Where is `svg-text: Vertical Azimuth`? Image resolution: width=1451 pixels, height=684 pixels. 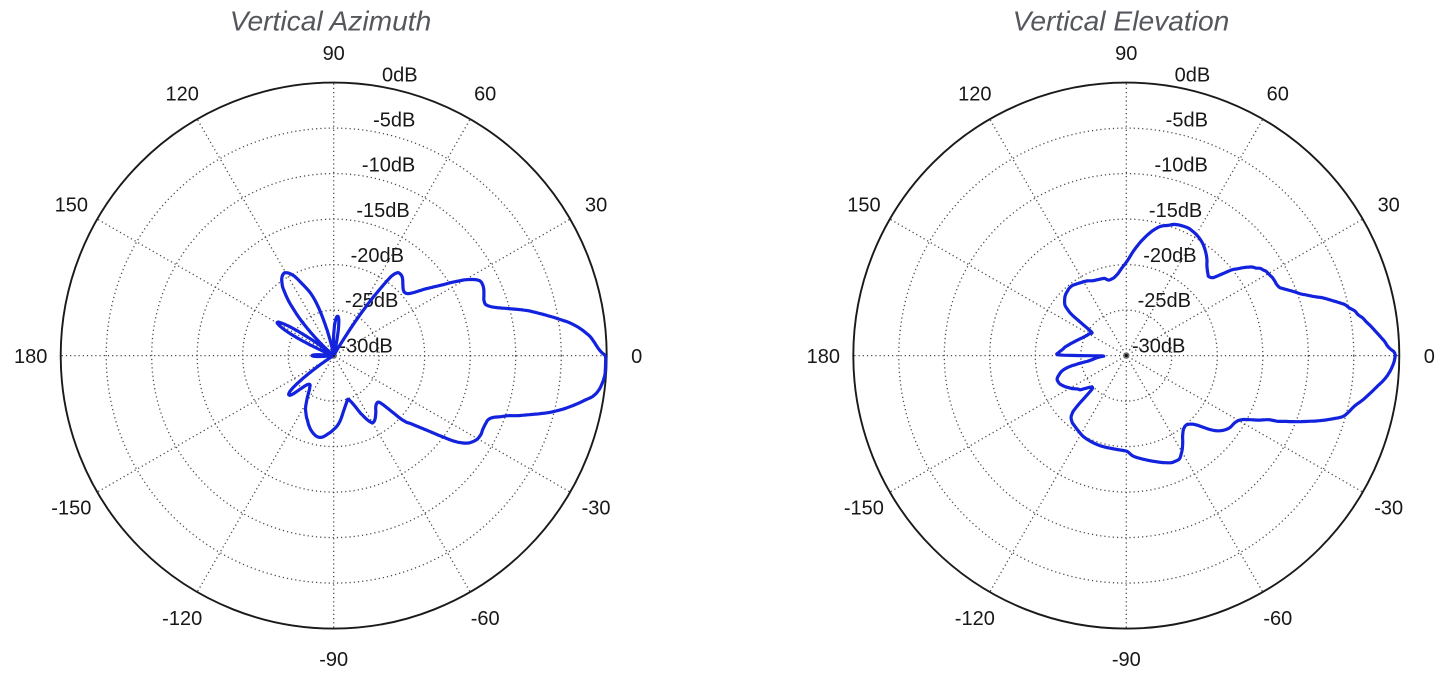 svg-text: Vertical Azimuth is located at coordinates (331, 20).